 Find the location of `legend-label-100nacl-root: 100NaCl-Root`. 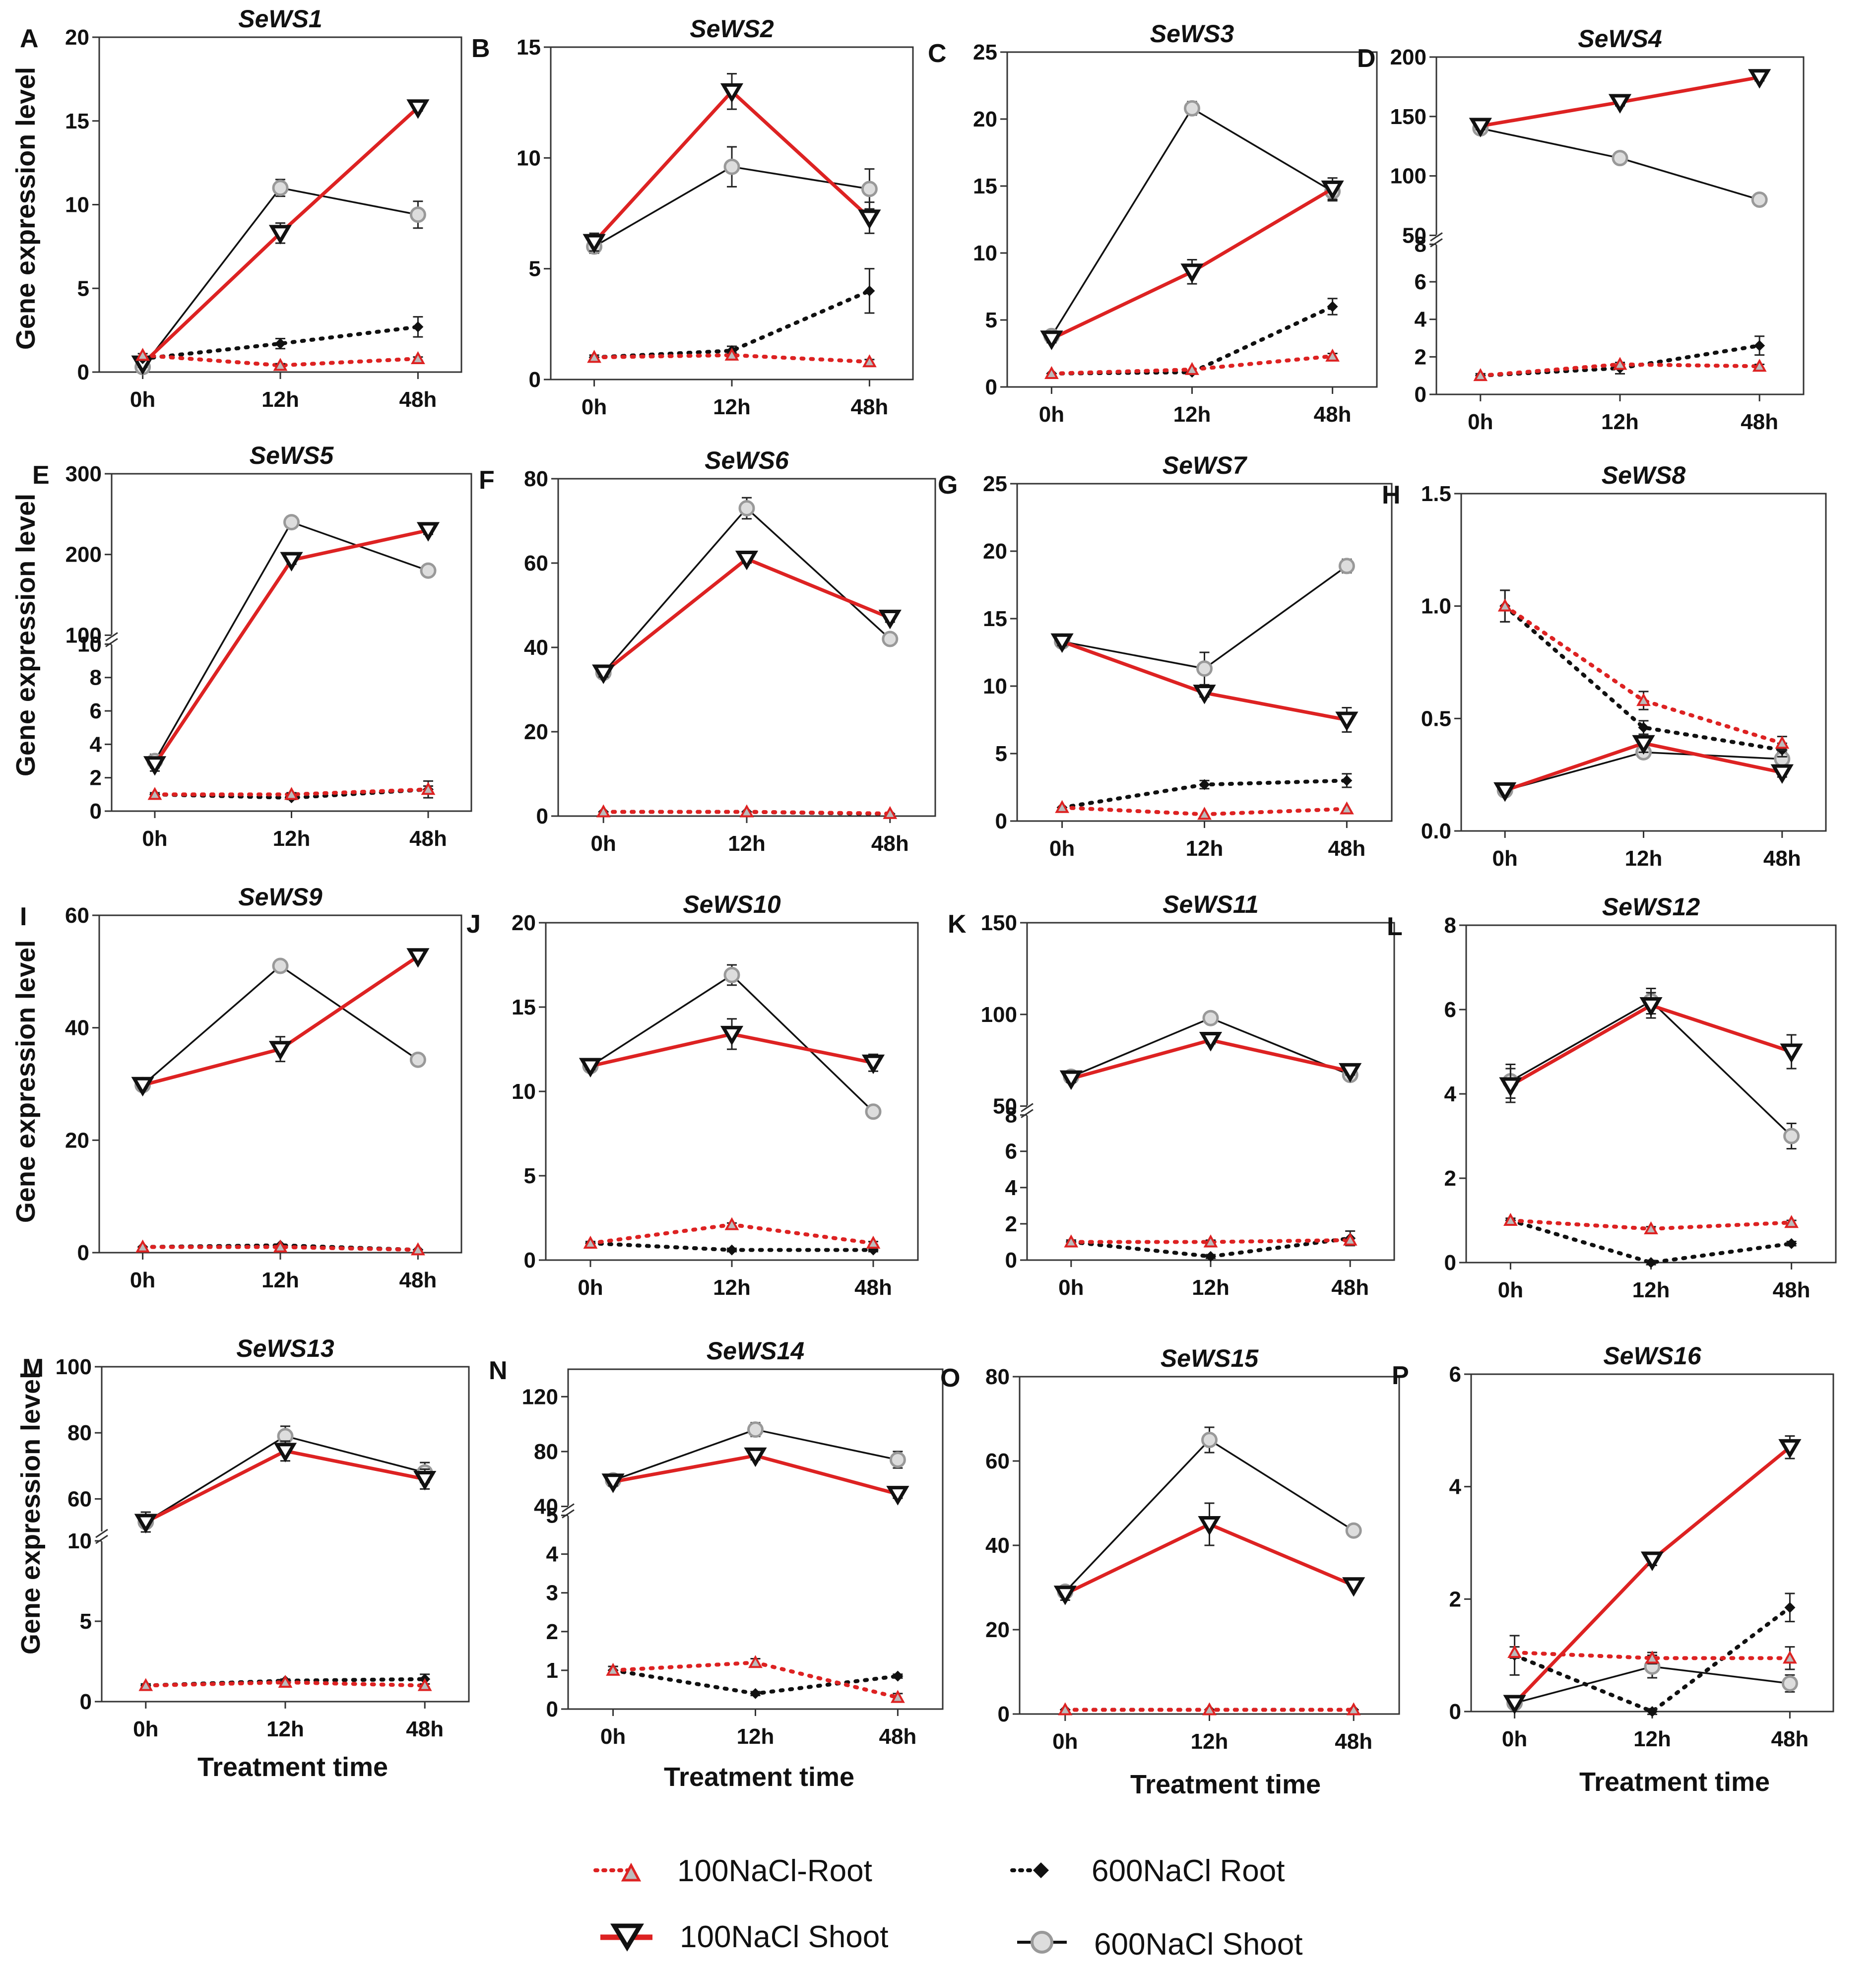

legend-label-100nacl-root: 100NaCl-Root is located at coordinates (774, 1871).